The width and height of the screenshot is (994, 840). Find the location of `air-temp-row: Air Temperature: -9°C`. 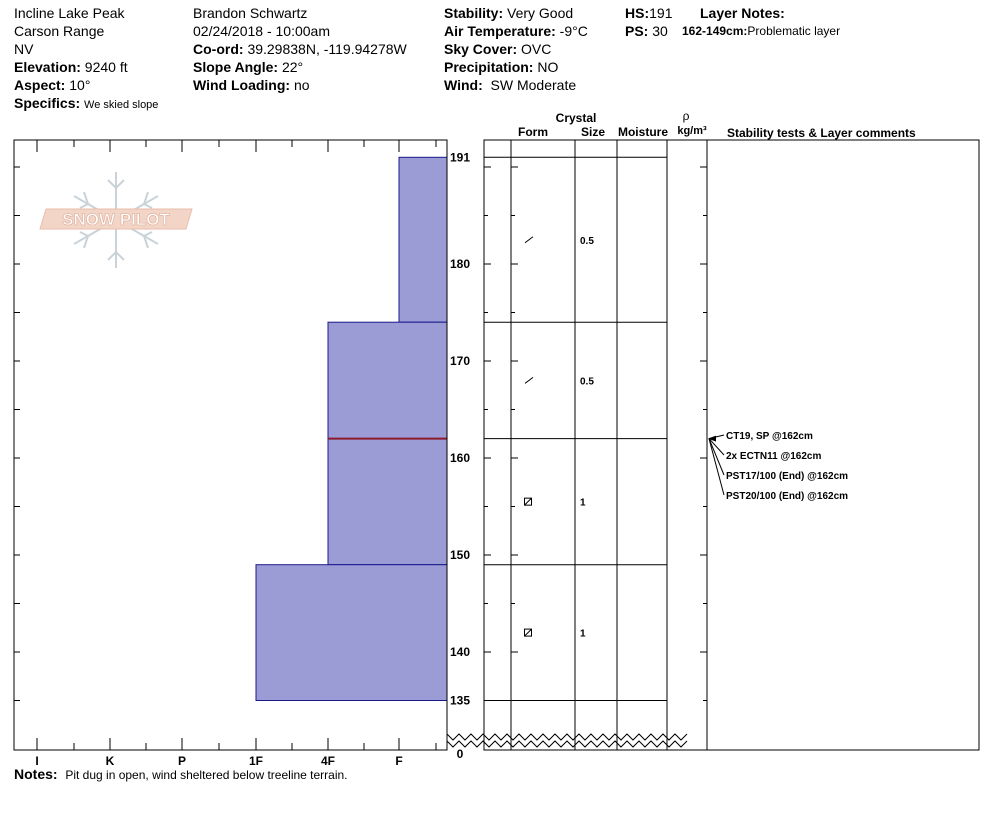

air-temp-row: Air Temperature: -9°C is located at coordinates (516, 31).